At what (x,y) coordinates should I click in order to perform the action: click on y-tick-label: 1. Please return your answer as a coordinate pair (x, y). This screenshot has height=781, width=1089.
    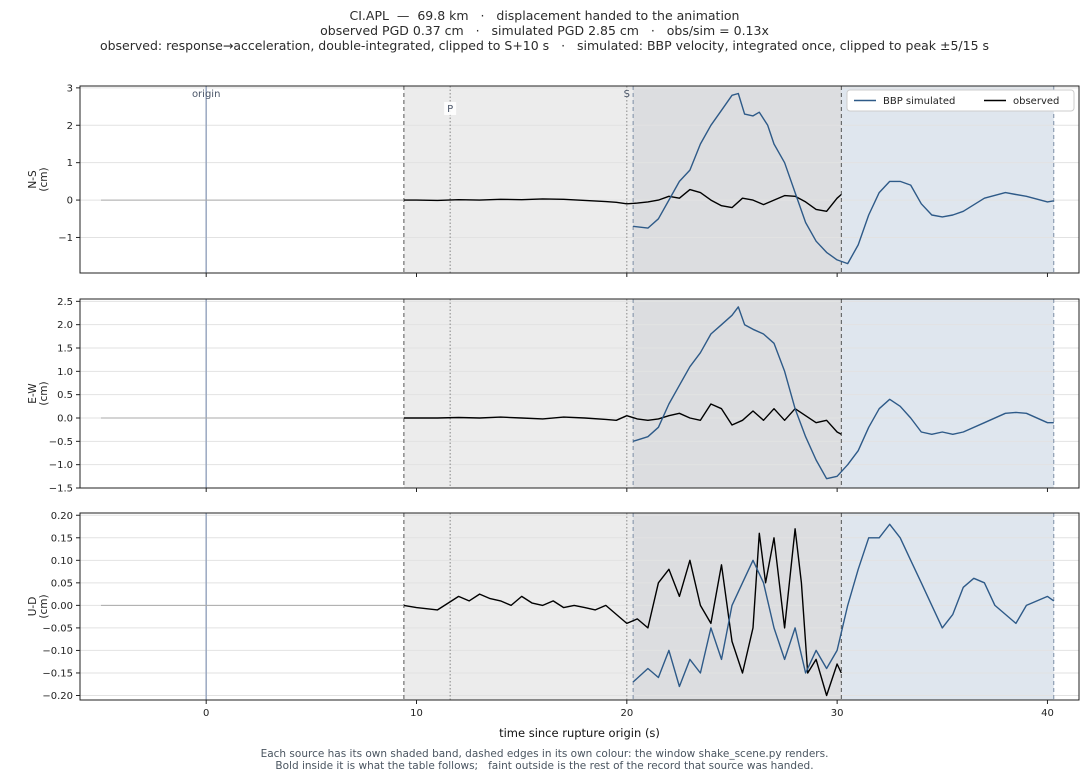
    Looking at the image, I should click on (70, 163).